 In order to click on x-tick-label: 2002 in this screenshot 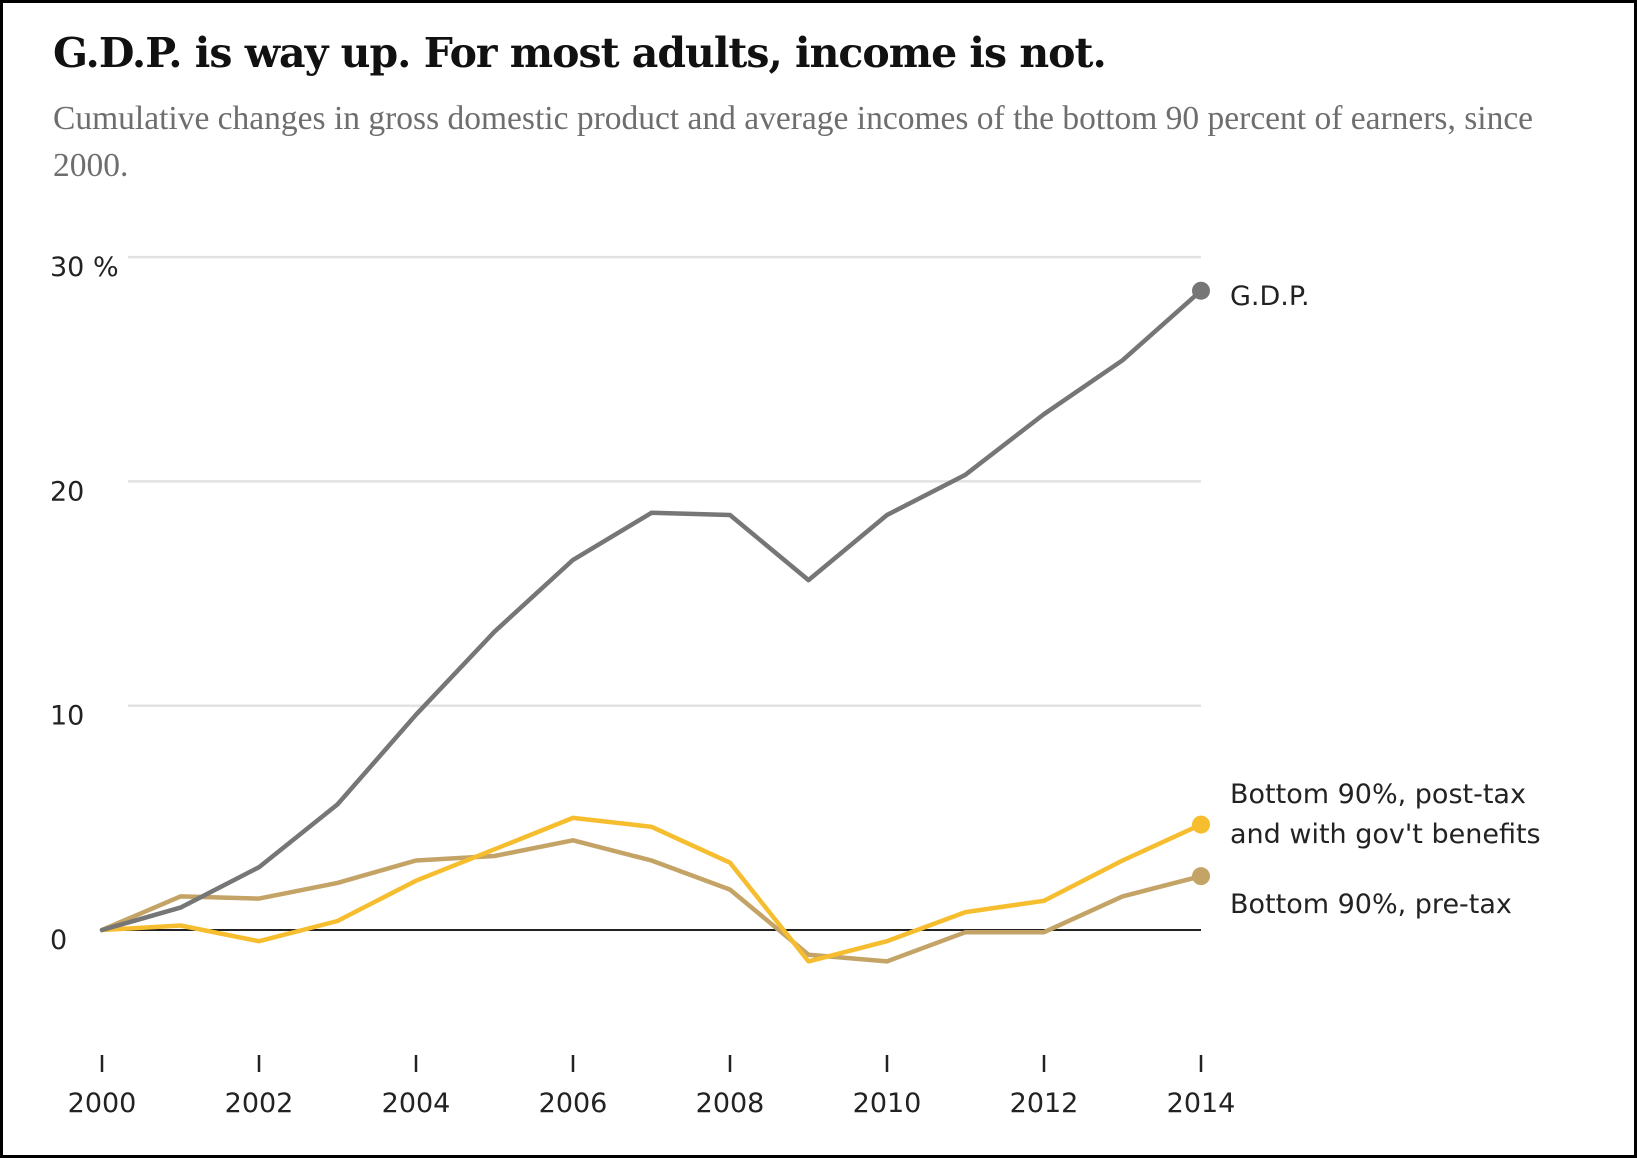, I will do `click(259, 1103)`.